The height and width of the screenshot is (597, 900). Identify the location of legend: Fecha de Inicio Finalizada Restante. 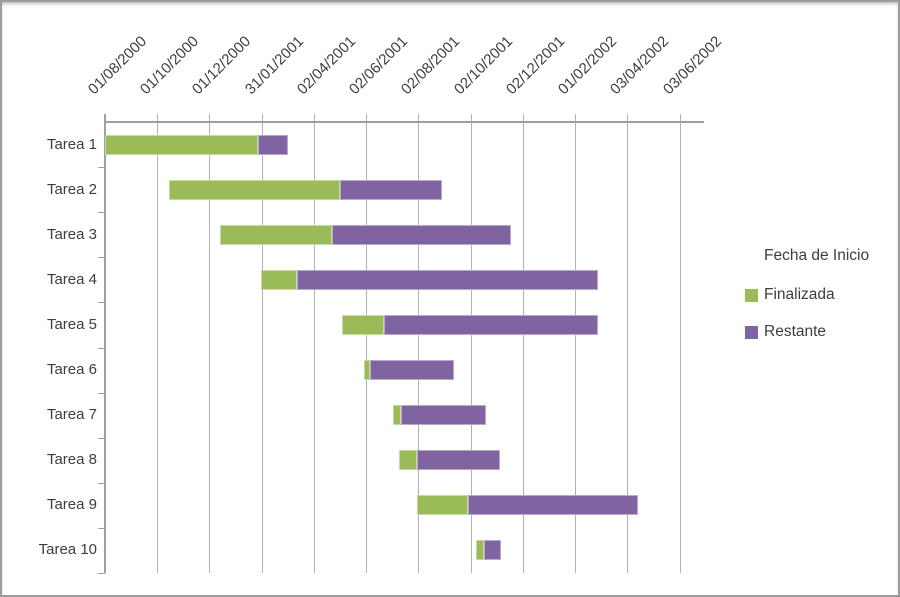
(821, 303).